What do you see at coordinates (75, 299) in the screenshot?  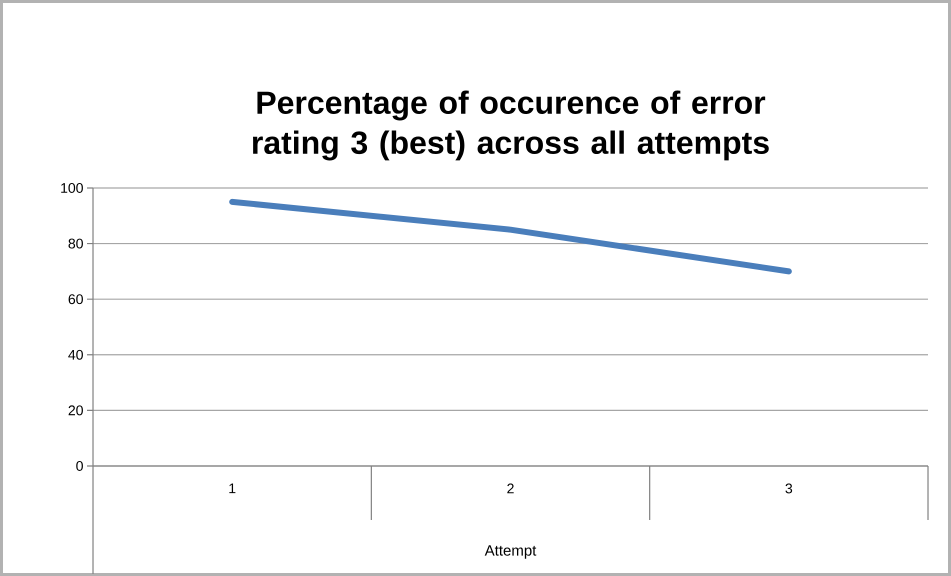 I see `y-tick-label: 60` at bounding box center [75, 299].